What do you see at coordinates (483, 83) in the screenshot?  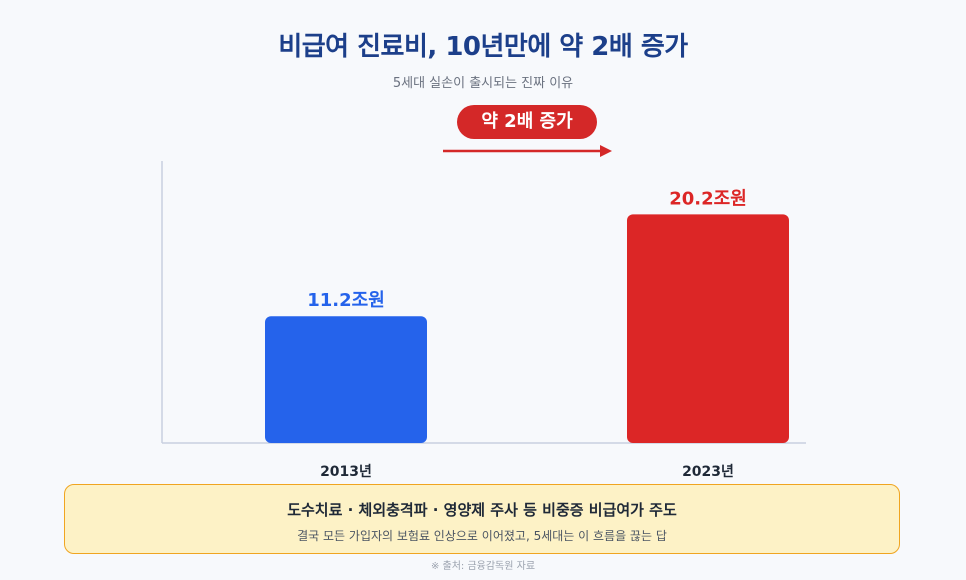 I see `page-subtitle: 5세대 실손이 출시되는 진짜 이유` at bounding box center [483, 83].